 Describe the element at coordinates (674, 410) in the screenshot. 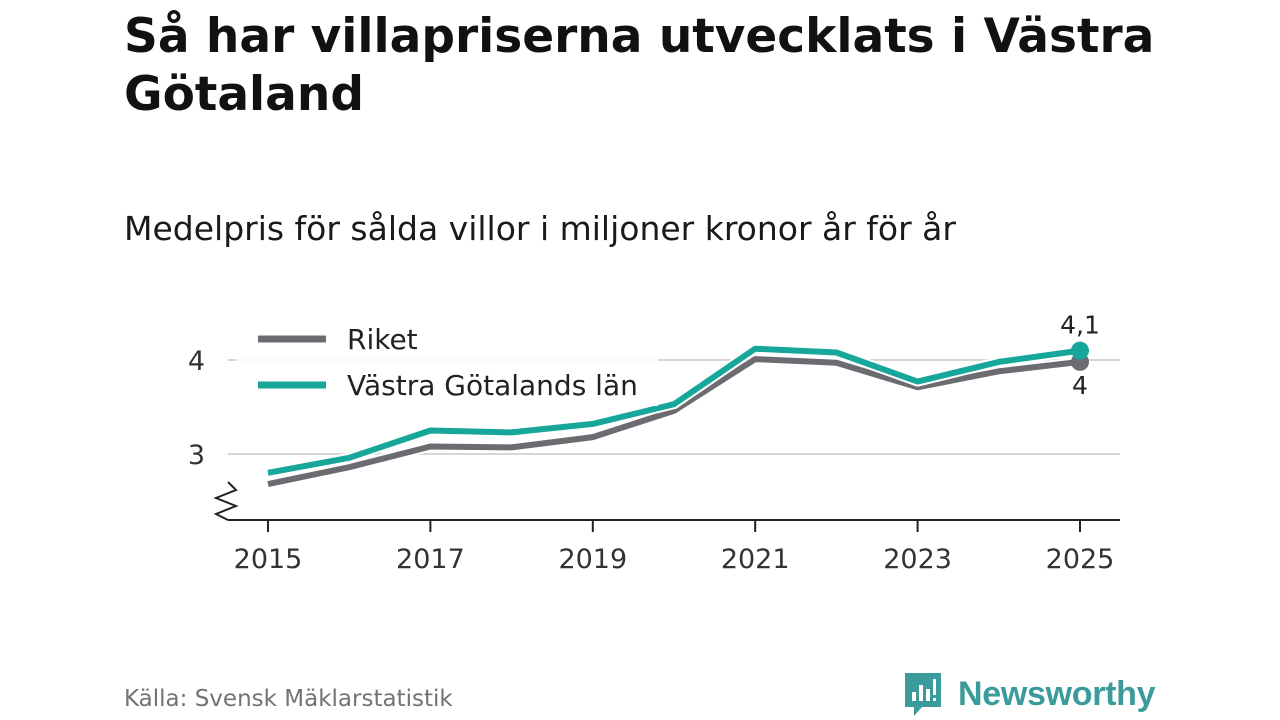

I see `series-line-vastra` at that location.